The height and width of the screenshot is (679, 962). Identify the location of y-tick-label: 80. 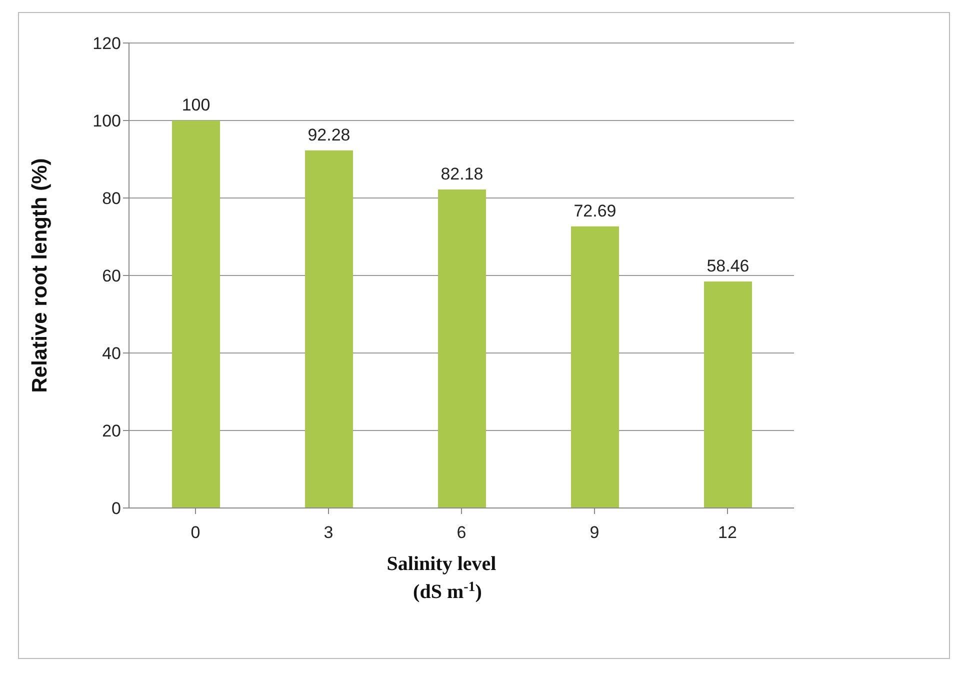
(111, 198).